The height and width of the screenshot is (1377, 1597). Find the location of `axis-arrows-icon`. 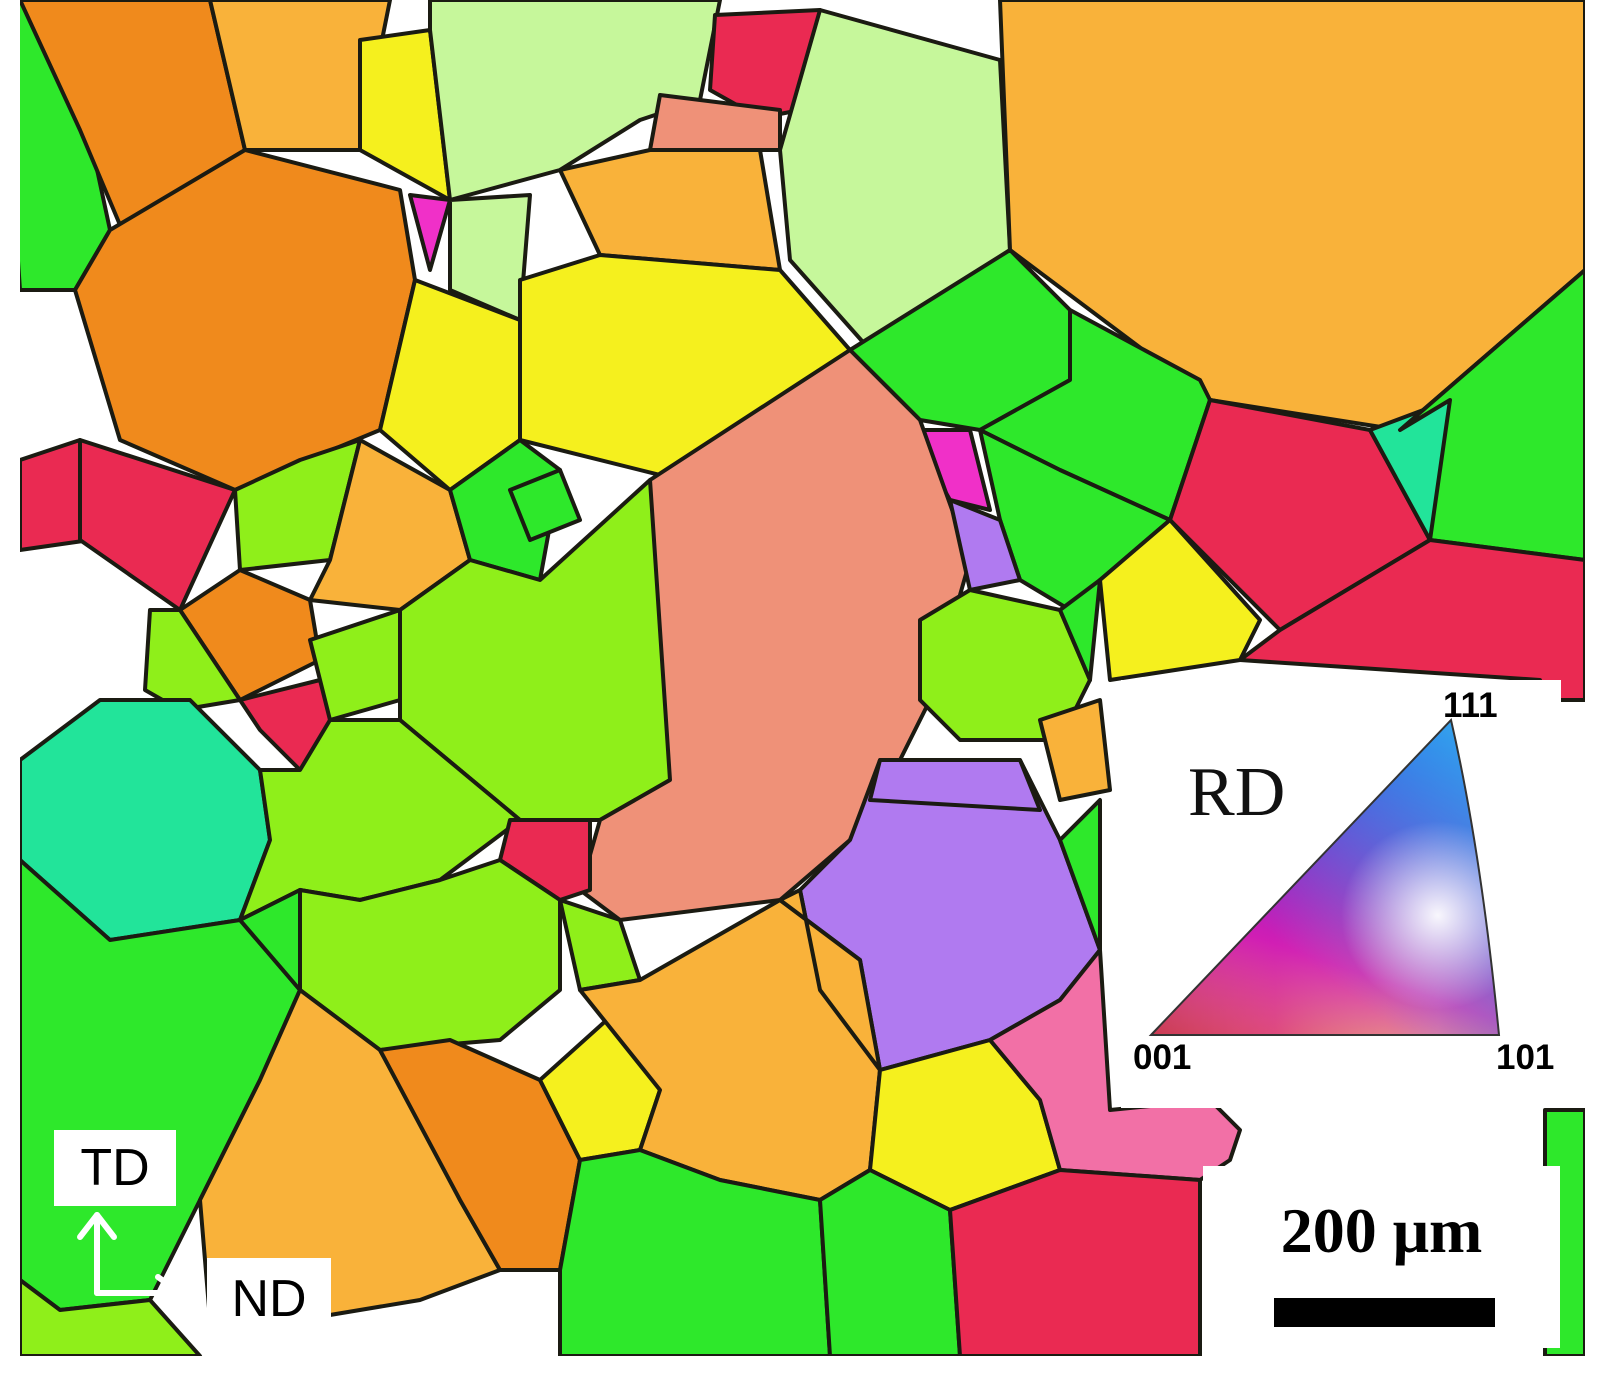

axis-arrows-icon is located at coordinates (130, 1258).